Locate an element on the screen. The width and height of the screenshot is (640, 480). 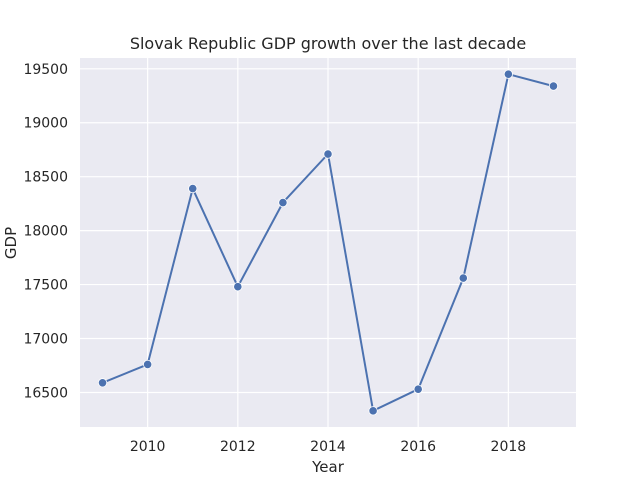
y-tick-label: 18000 is located at coordinates (45, 232).